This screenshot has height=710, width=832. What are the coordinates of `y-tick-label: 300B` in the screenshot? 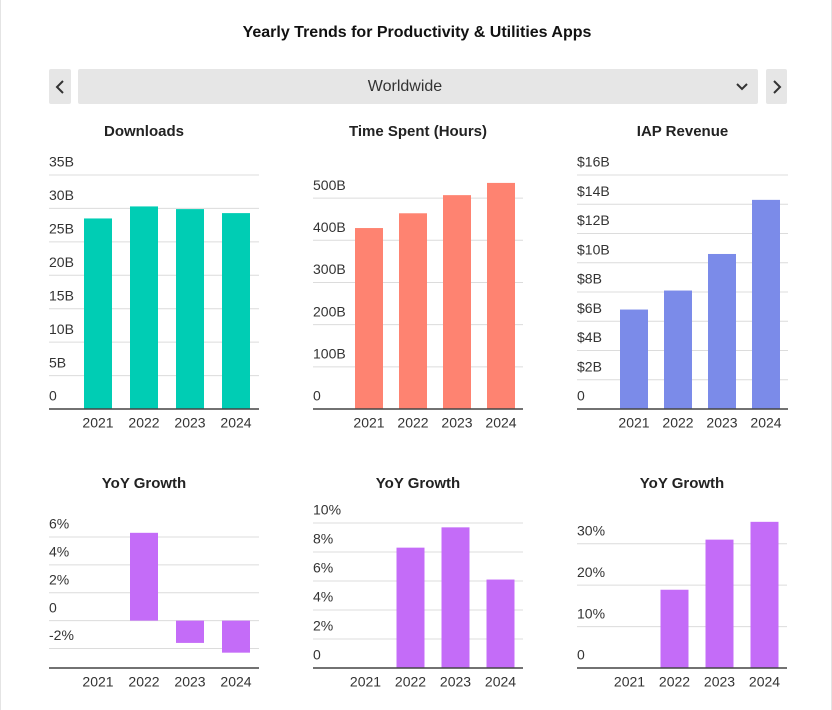 It's located at (329, 269).